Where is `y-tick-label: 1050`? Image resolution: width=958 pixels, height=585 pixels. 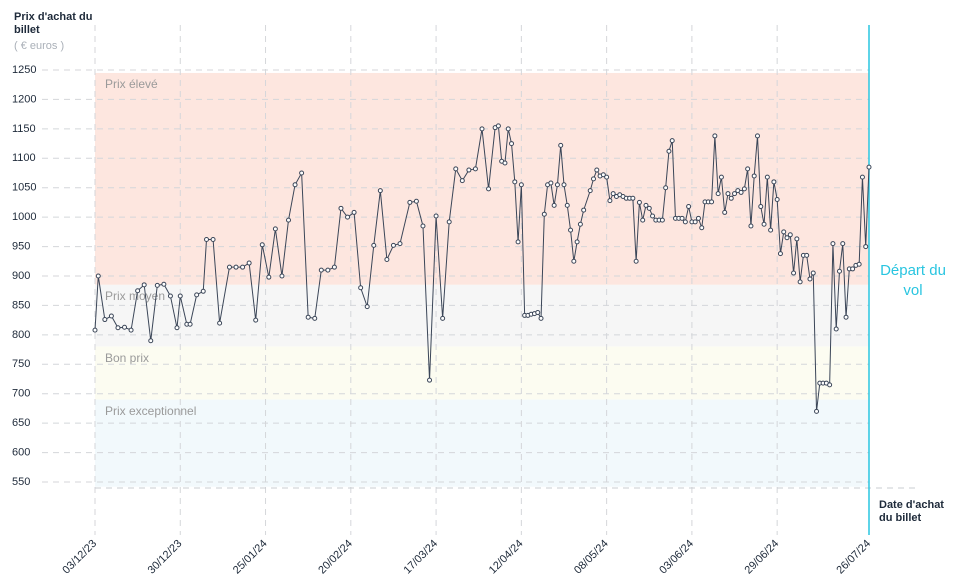
y-tick-label: 1050 is located at coordinates (24, 188).